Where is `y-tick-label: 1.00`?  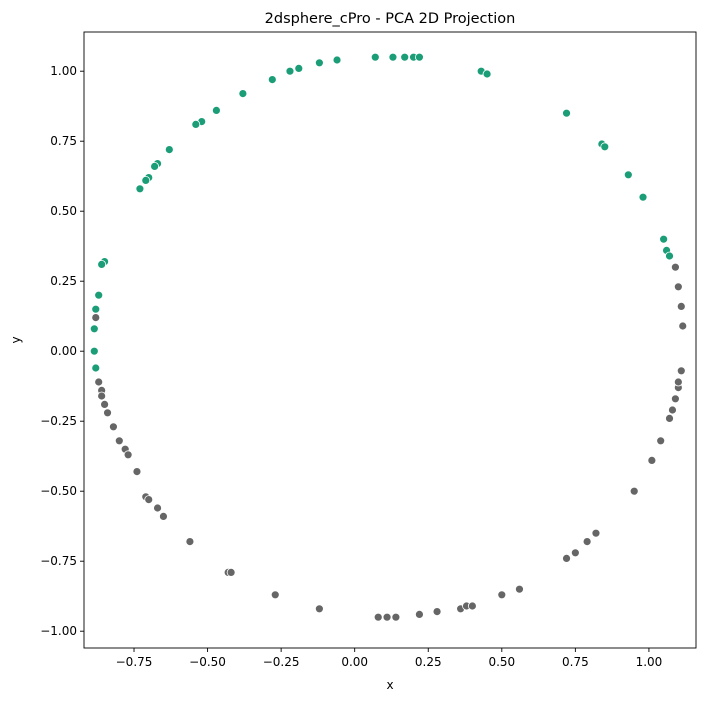
y-tick-label: 1.00 is located at coordinates (63, 71).